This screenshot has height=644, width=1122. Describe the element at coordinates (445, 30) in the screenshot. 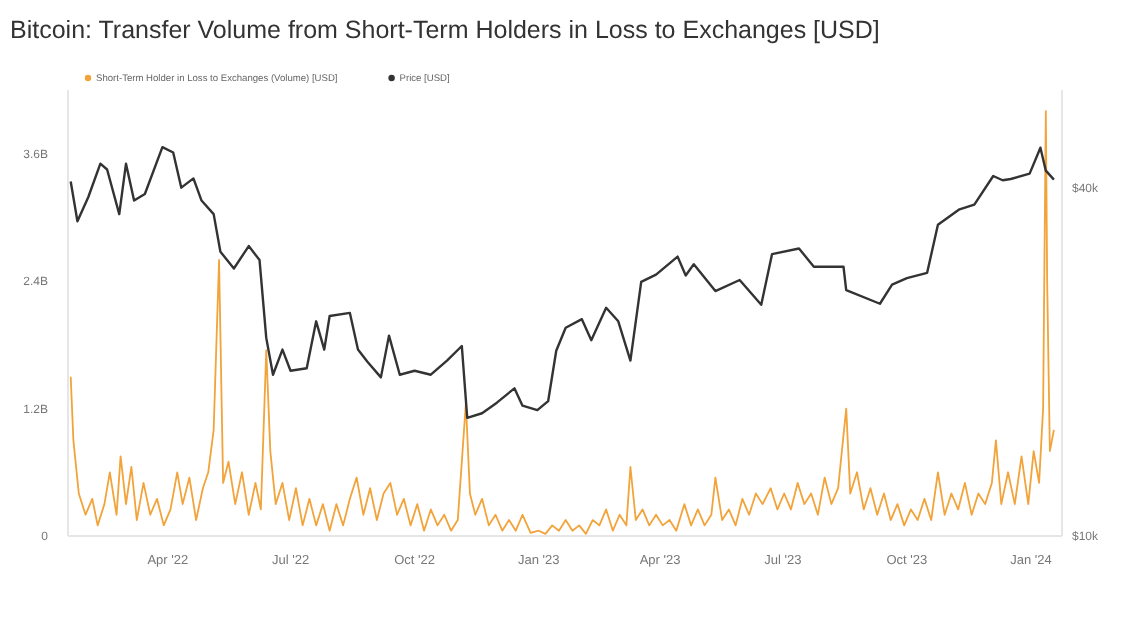

I see `chart-title: Bitcoin: Transfer Volume from Short-Term Holders in Loss to Exchanges [USD]` at that location.